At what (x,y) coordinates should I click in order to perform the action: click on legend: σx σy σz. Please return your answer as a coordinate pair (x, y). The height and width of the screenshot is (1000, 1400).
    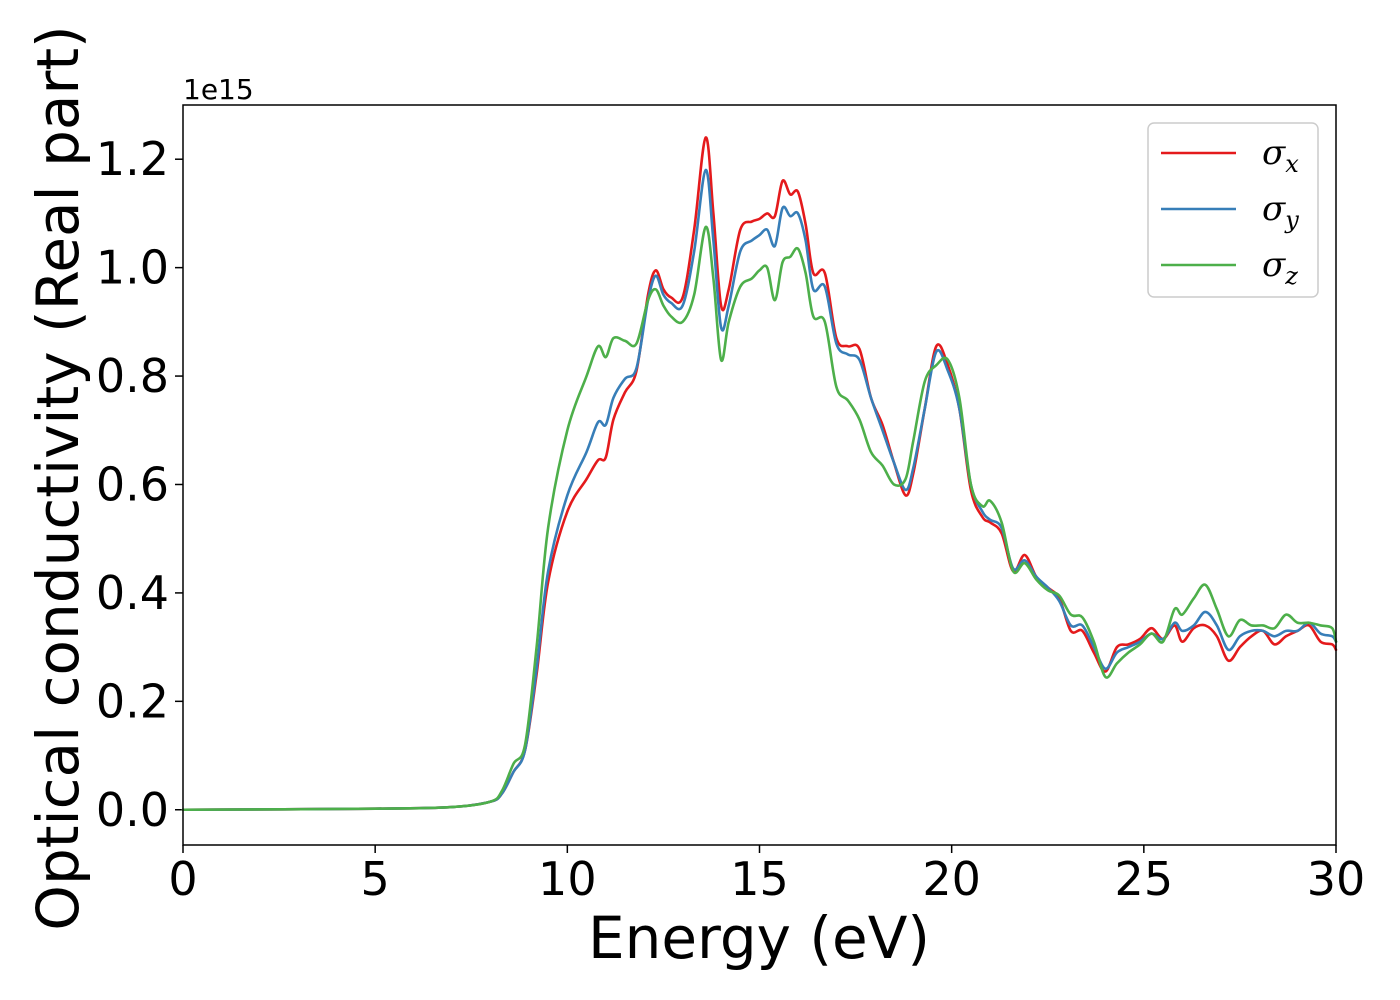
    Looking at the image, I should click on (1233, 210).